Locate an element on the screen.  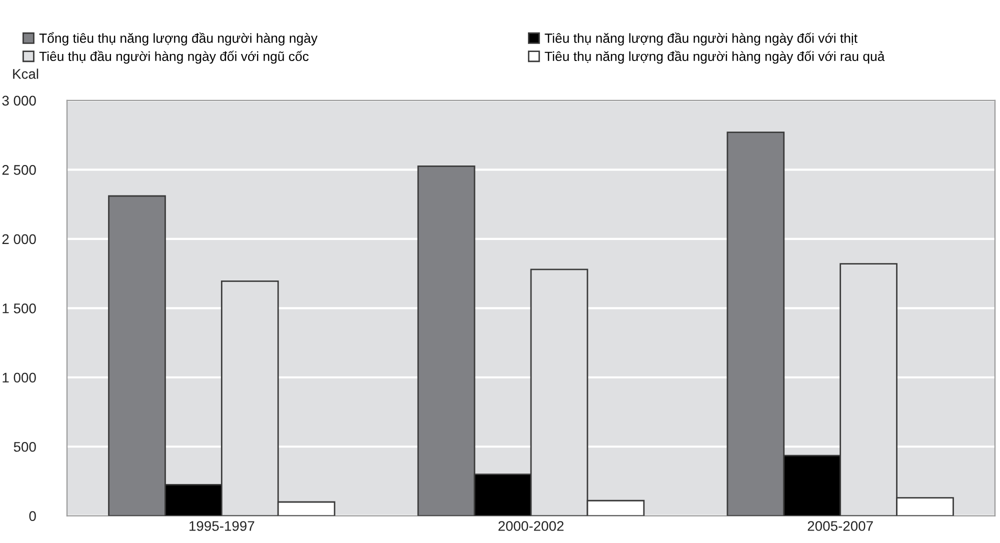
legend-label: Tiêu thụ đầu người hàng ngày đối với ngũ cốc is located at coordinates (174, 57).